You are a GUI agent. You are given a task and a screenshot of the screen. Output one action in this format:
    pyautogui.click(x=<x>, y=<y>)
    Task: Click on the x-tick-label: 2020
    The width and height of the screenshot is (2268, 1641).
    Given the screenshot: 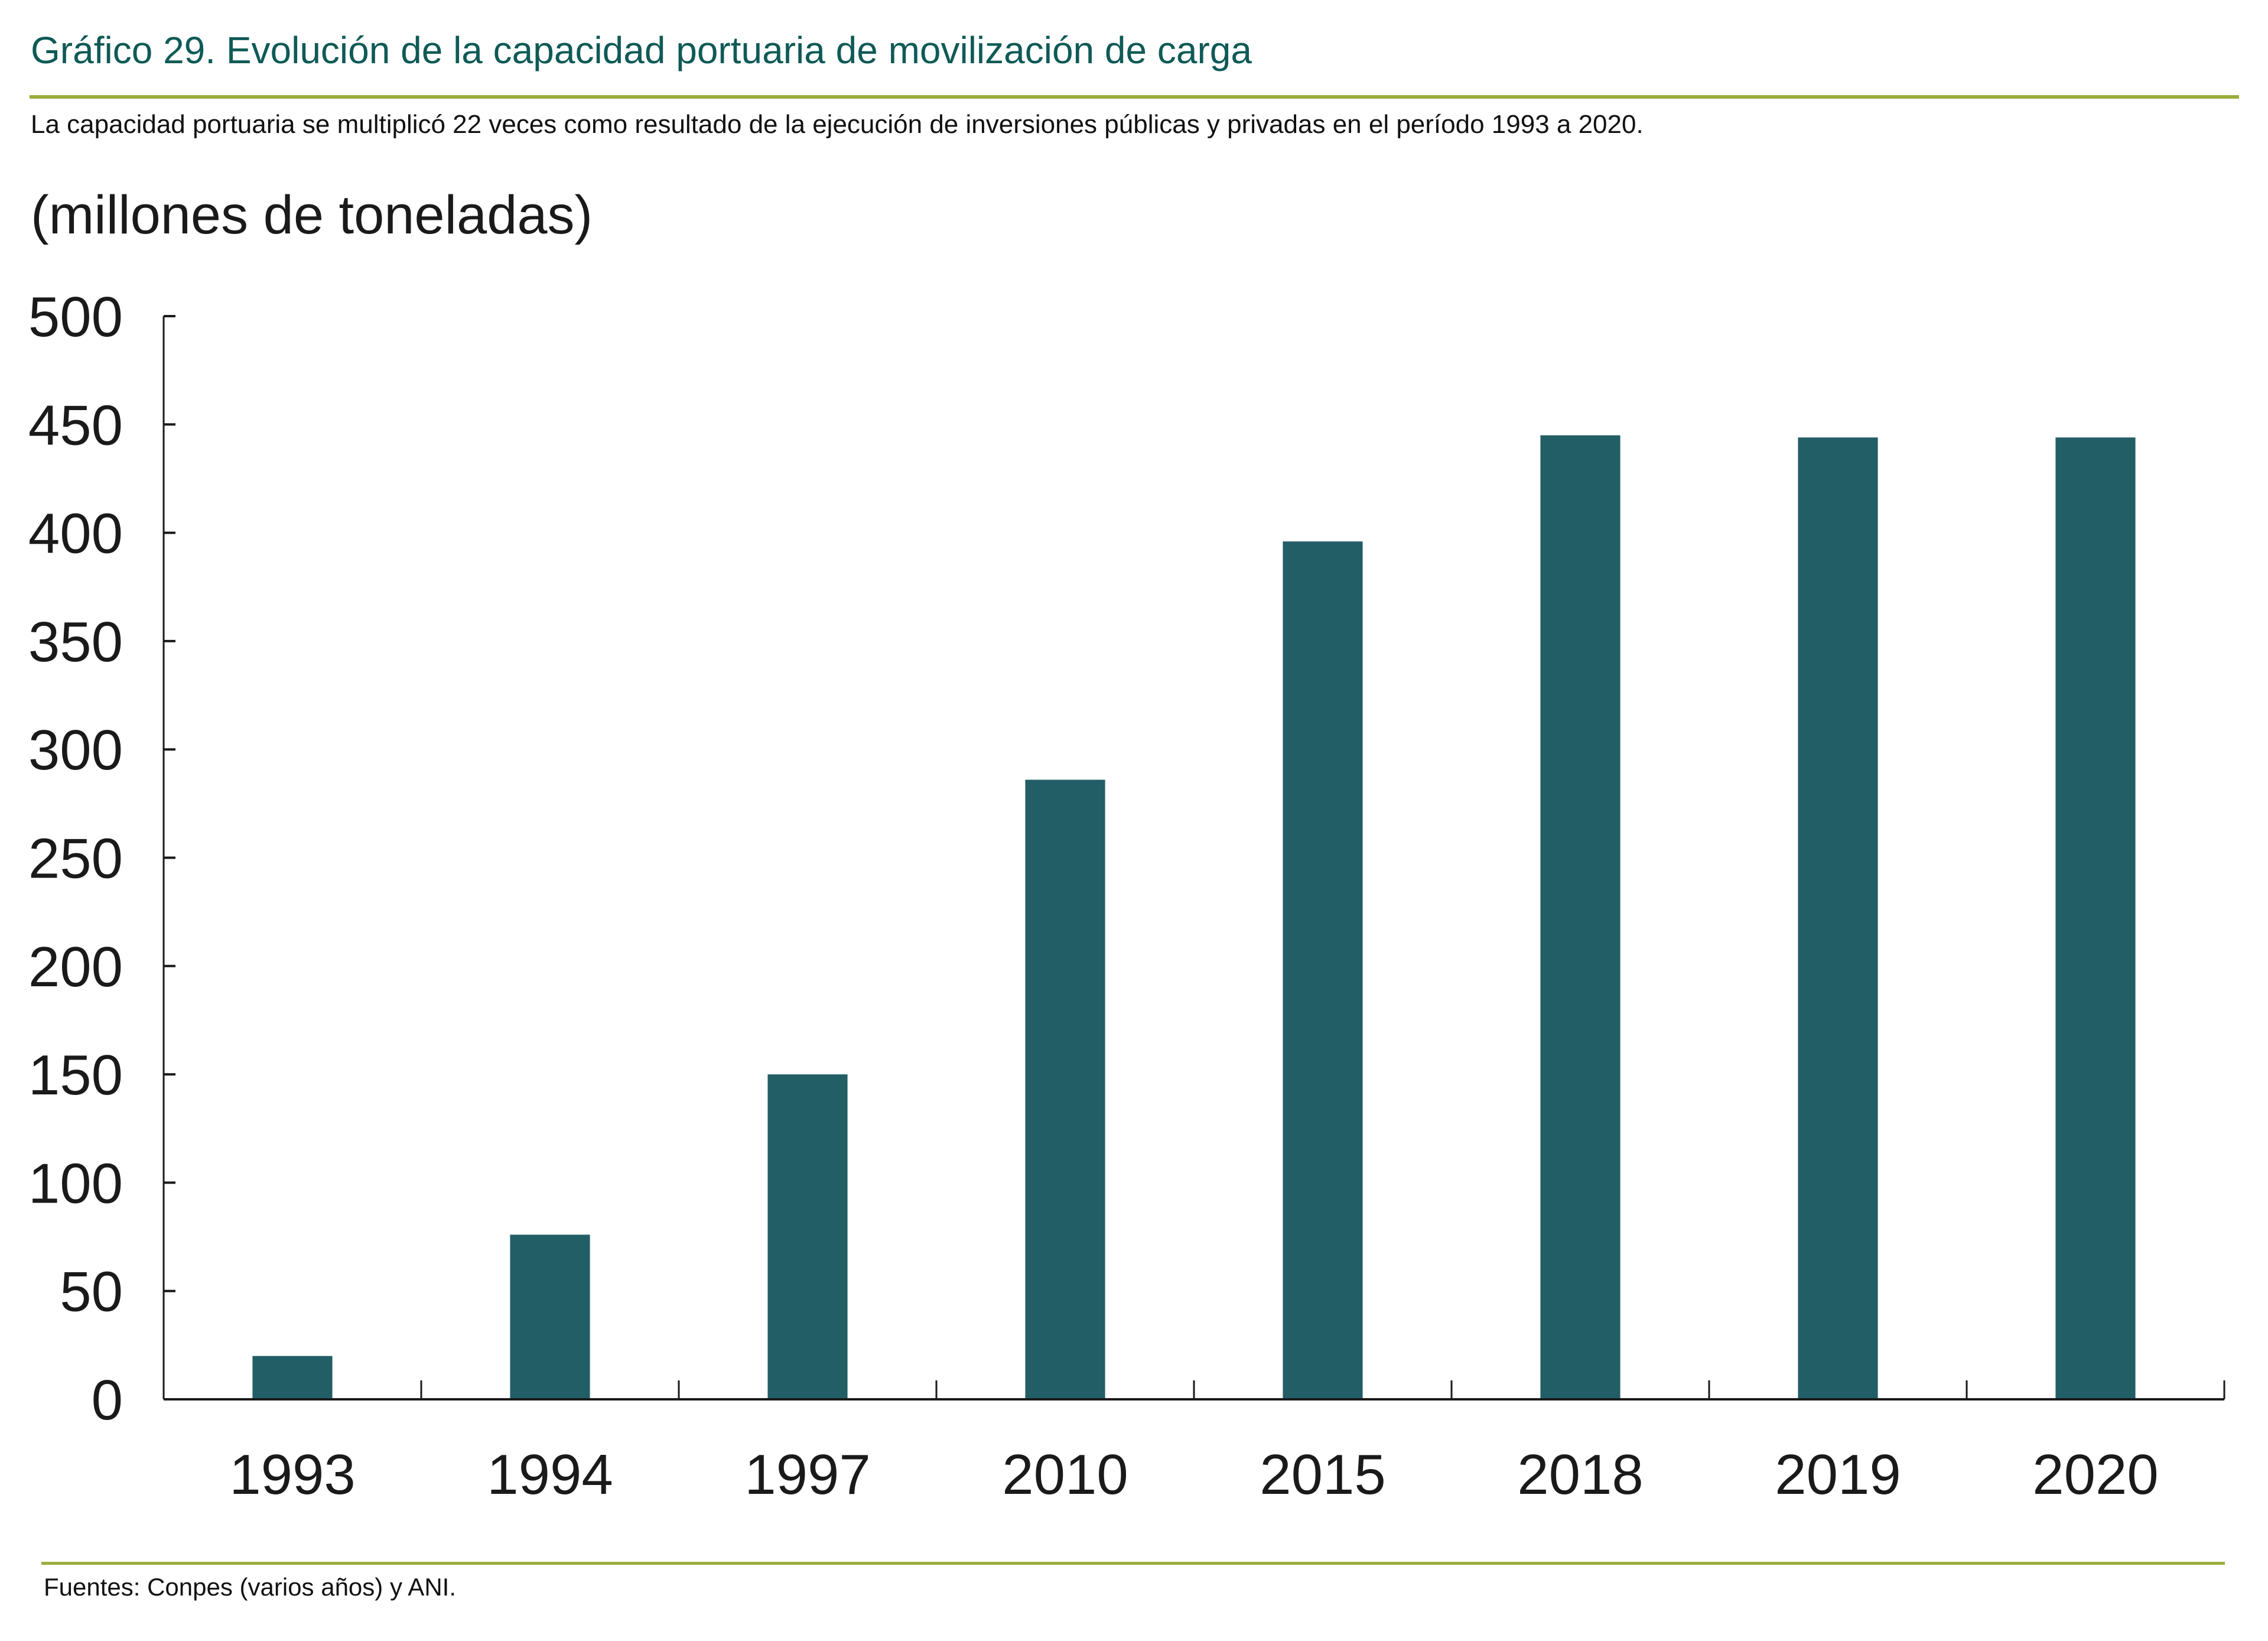 What is the action you would take?
    pyautogui.click(x=2095, y=1475)
    